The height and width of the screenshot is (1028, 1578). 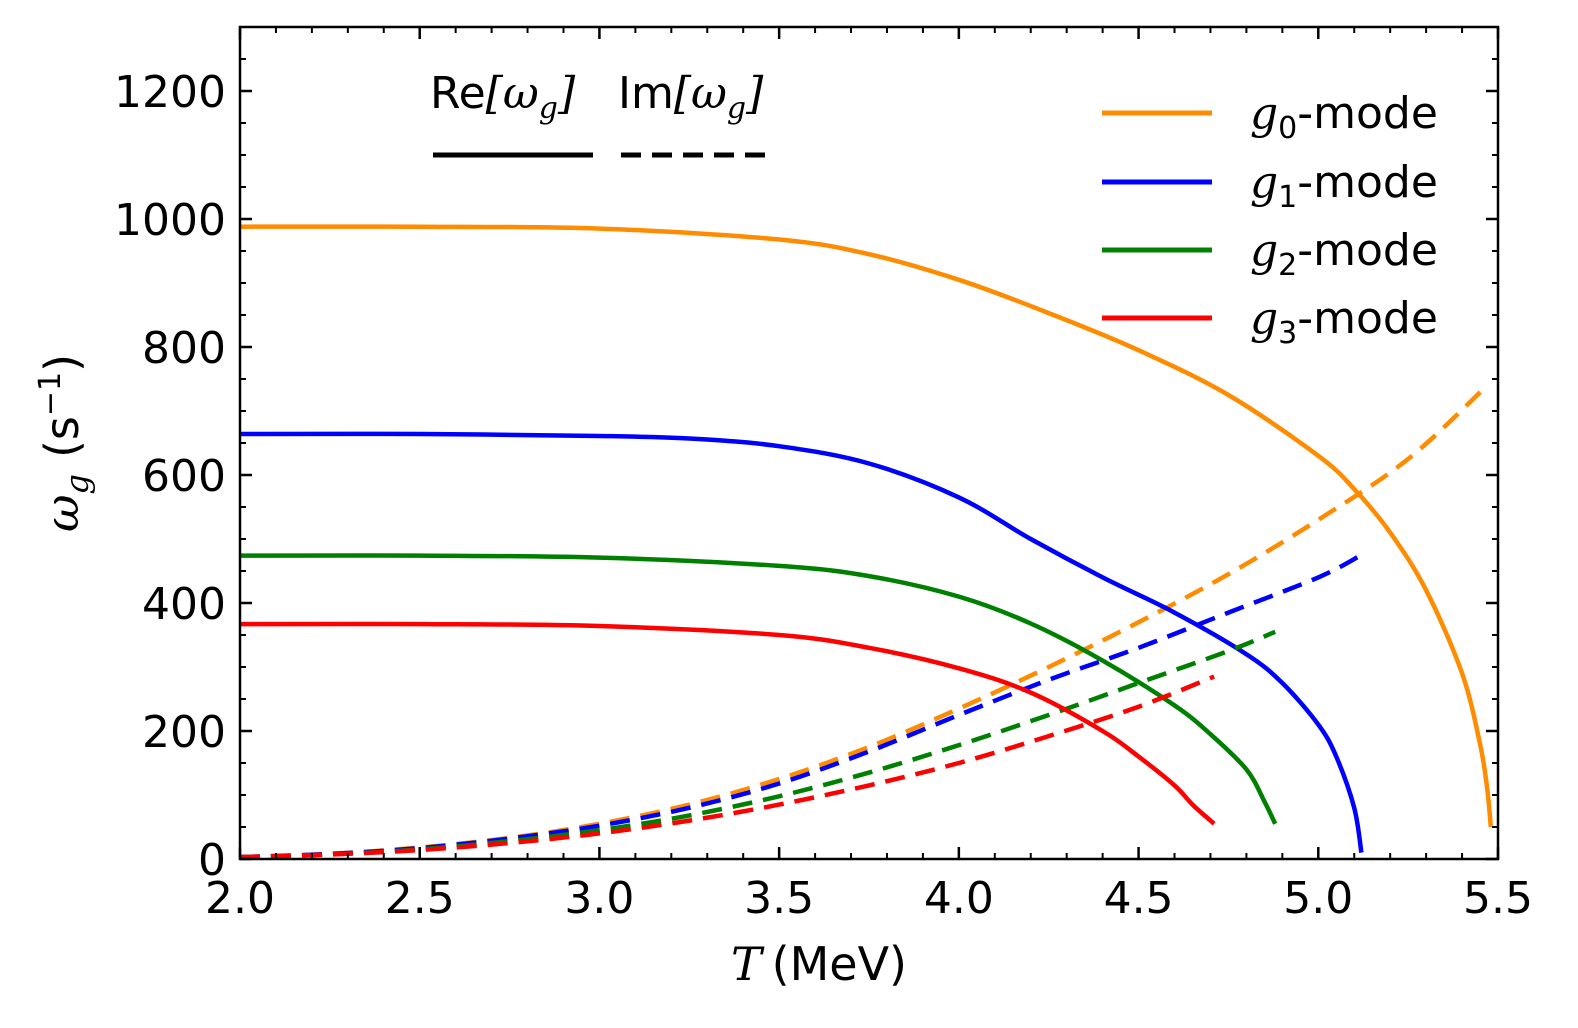 I want to click on legend-item-g1: g1-mode, so click(x=1270, y=186).